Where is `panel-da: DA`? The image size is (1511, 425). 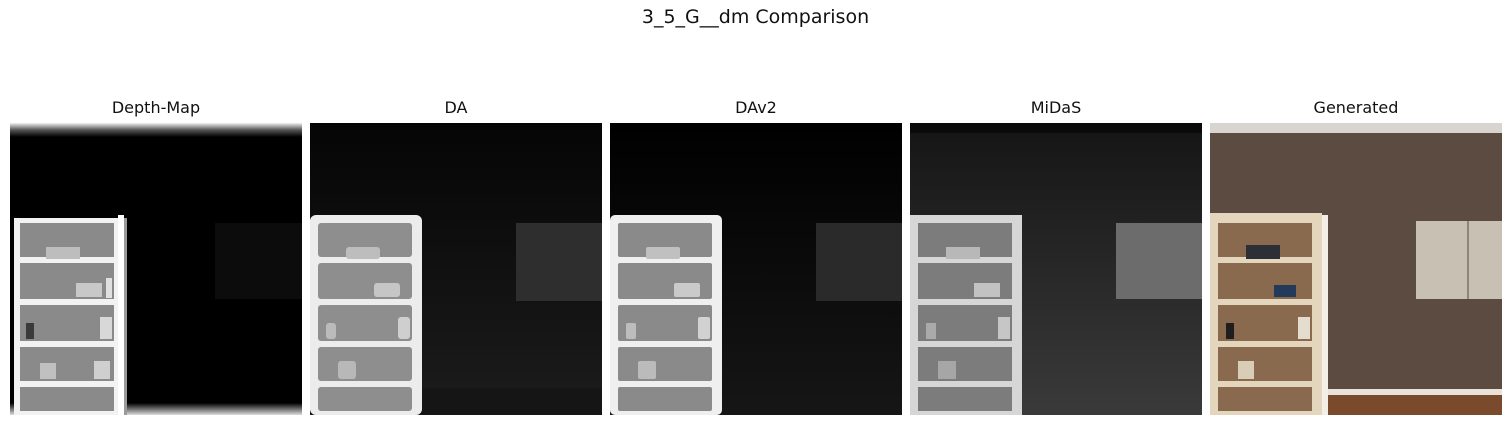 panel-da: DA is located at coordinates (456, 256).